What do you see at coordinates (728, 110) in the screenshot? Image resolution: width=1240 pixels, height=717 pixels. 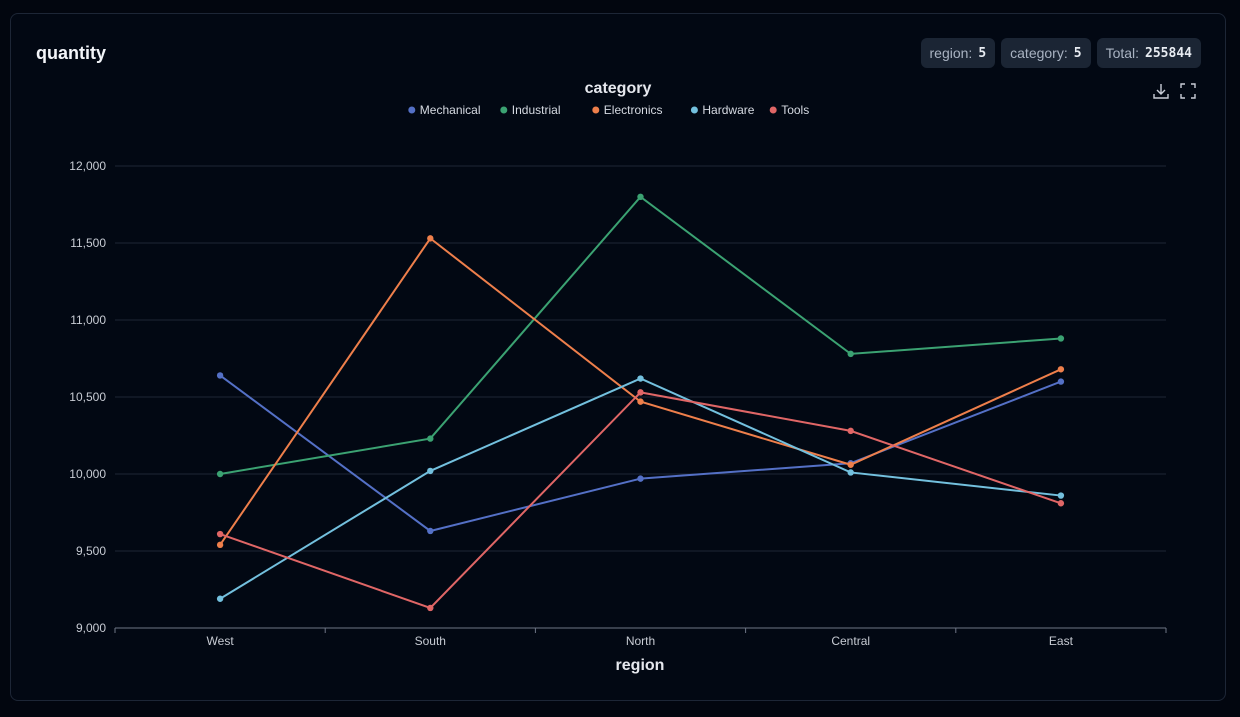 I see `legend-label: Hardware` at bounding box center [728, 110].